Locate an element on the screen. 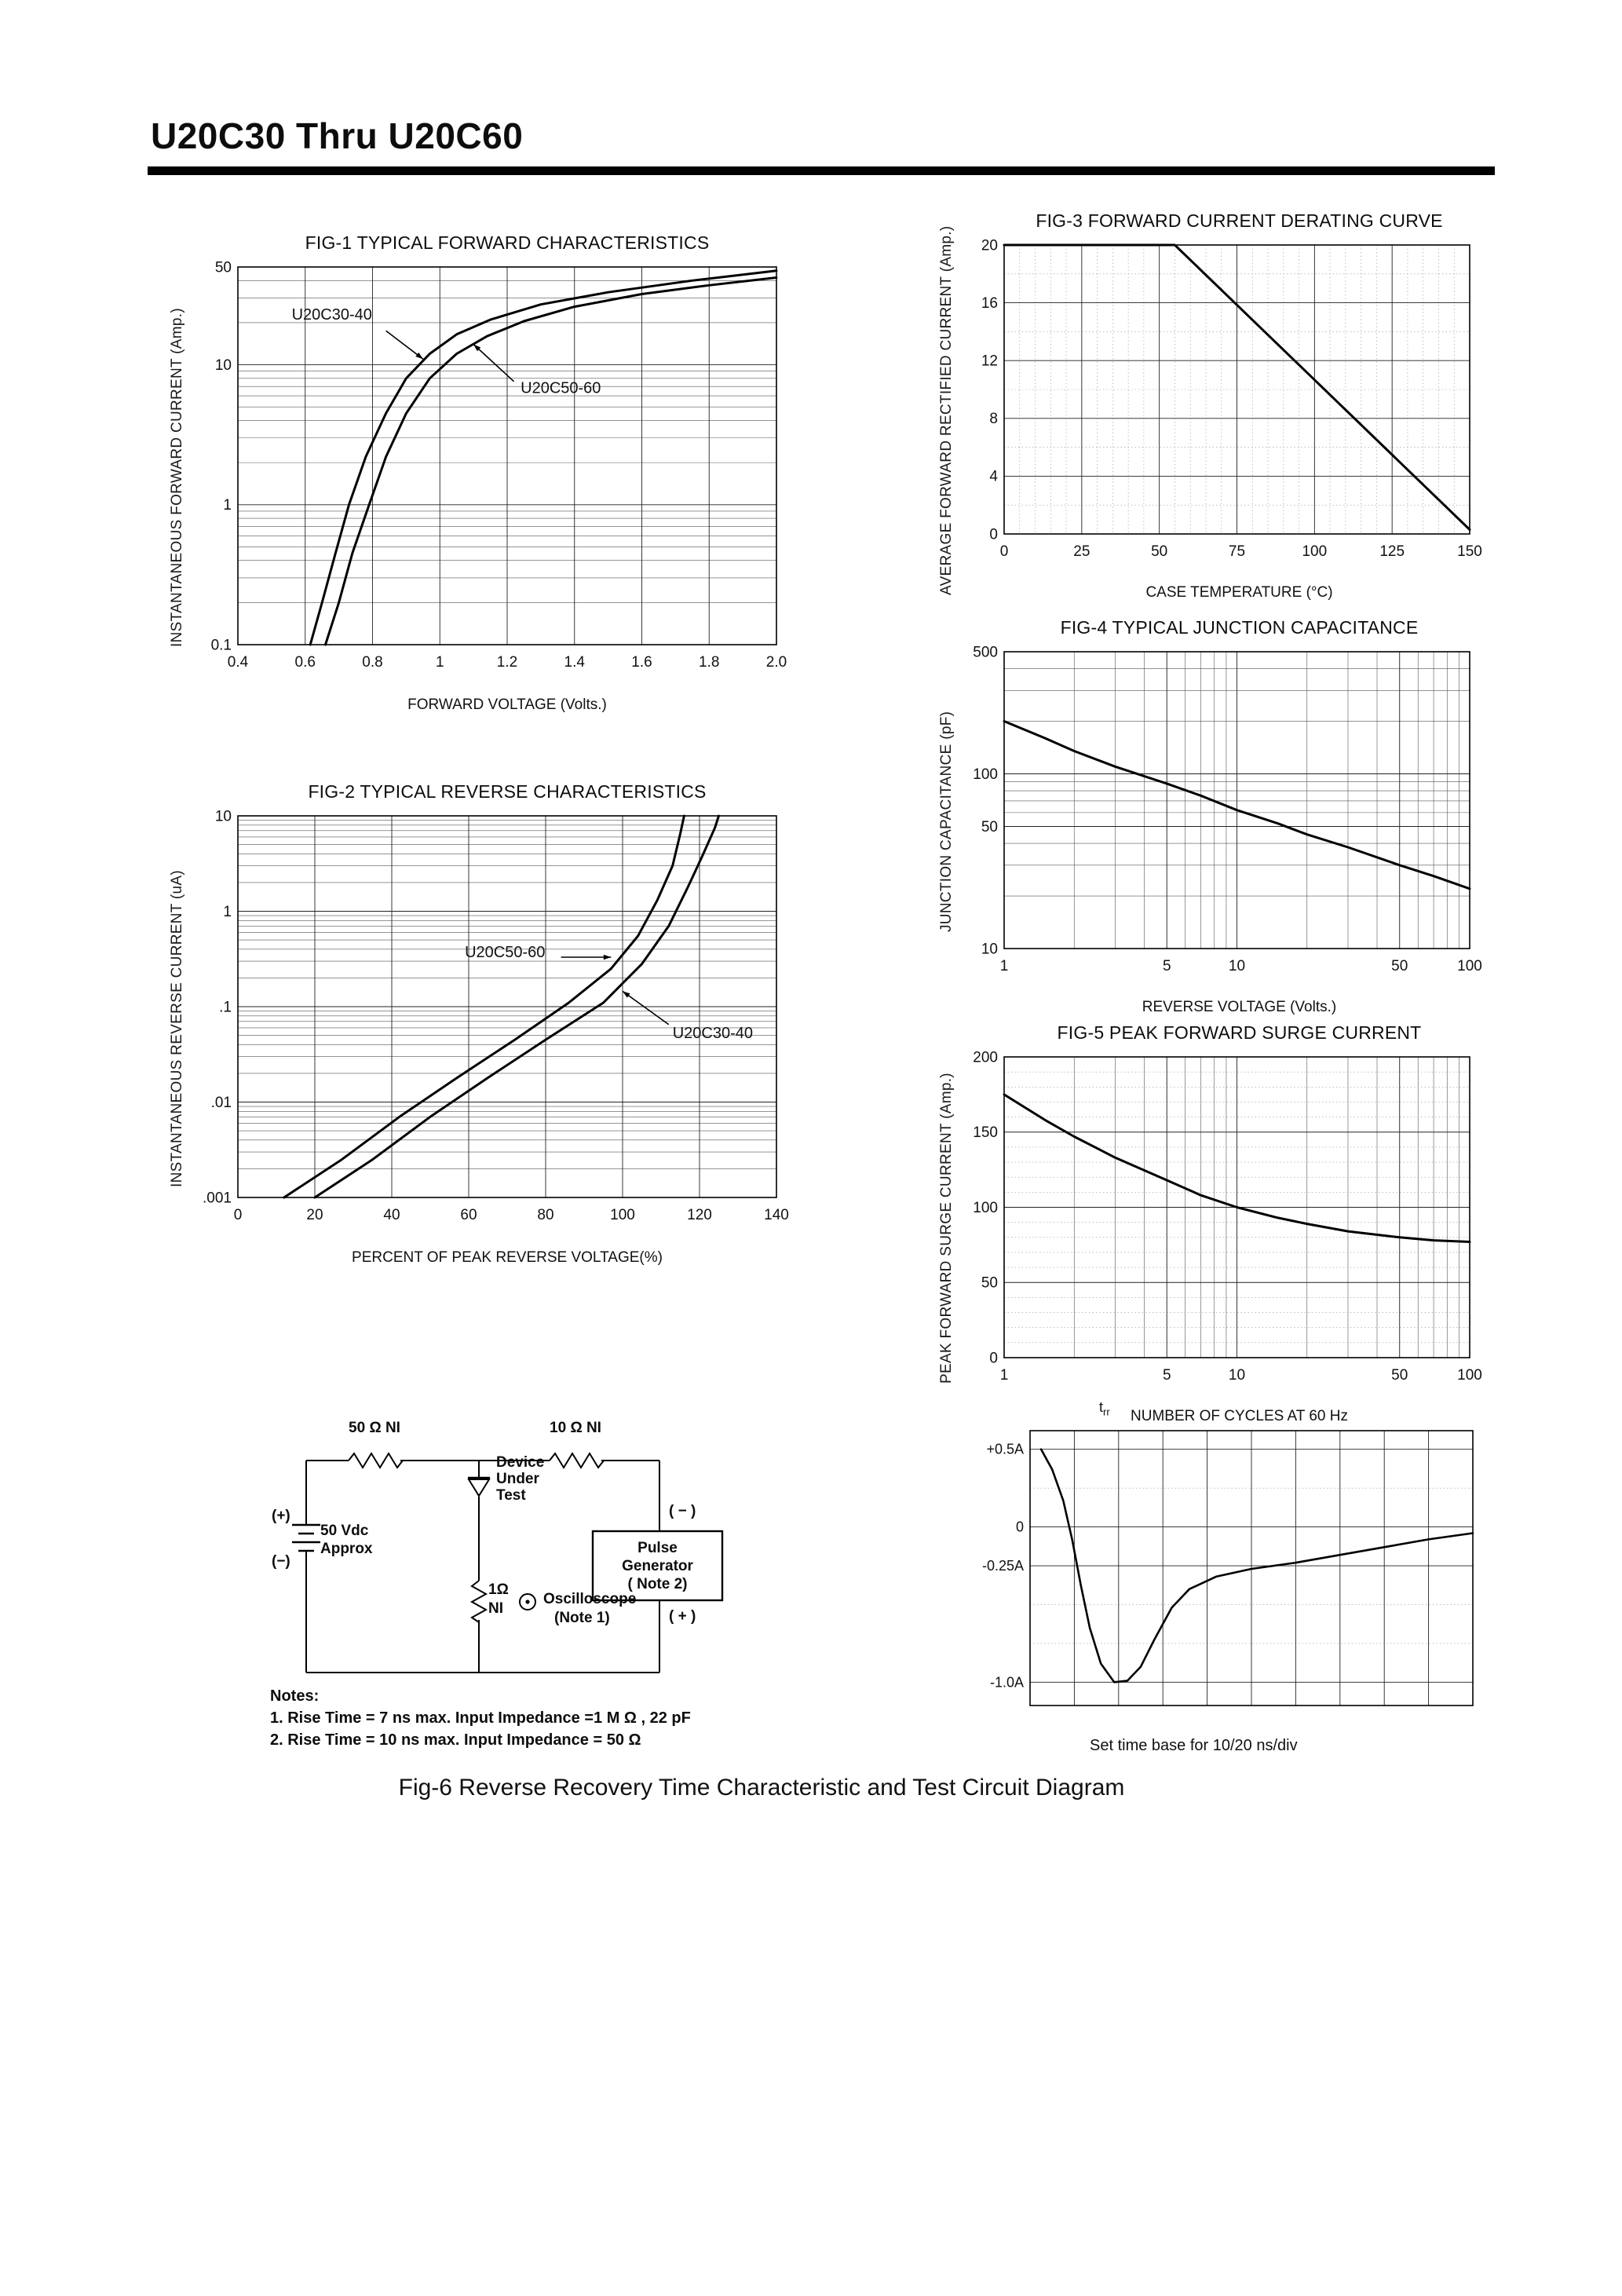 The width and height of the screenshot is (1622, 2296). resistor-r3-label: 1Ω is located at coordinates (498, 1589).